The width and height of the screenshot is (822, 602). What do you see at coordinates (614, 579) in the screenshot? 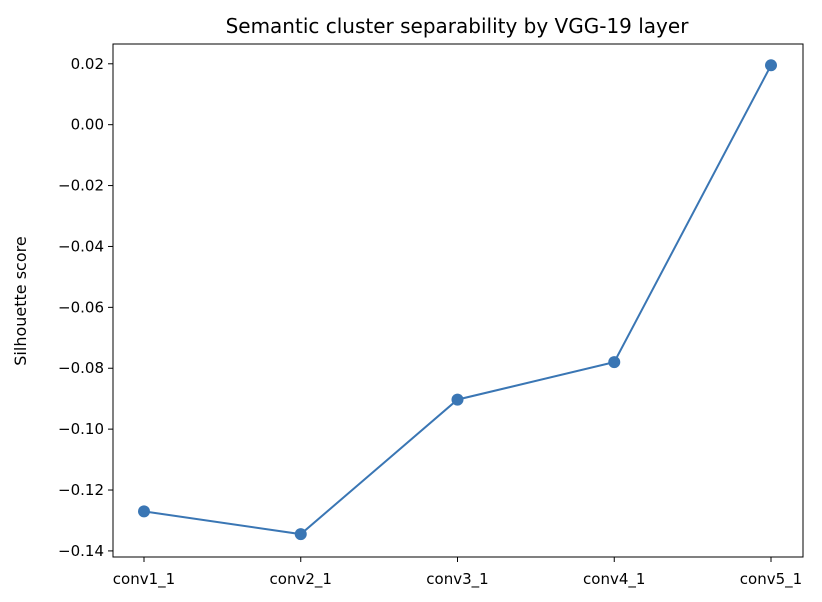
I see `x-tick-label: conv4_1` at bounding box center [614, 579].